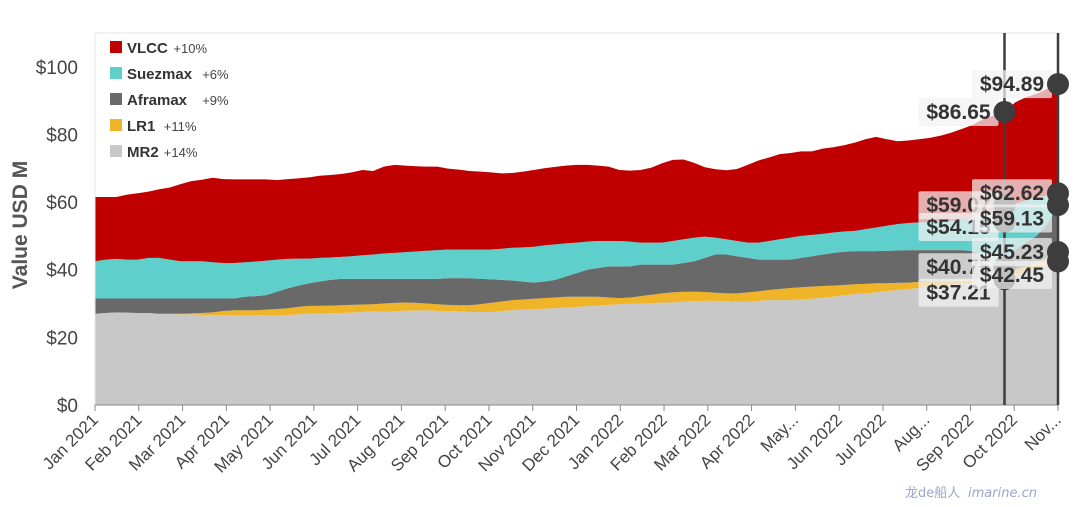  What do you see at coordinates (62, 203) in the screenshot?
I see `y-tick-label: $60` at bounding box center [62, 203].